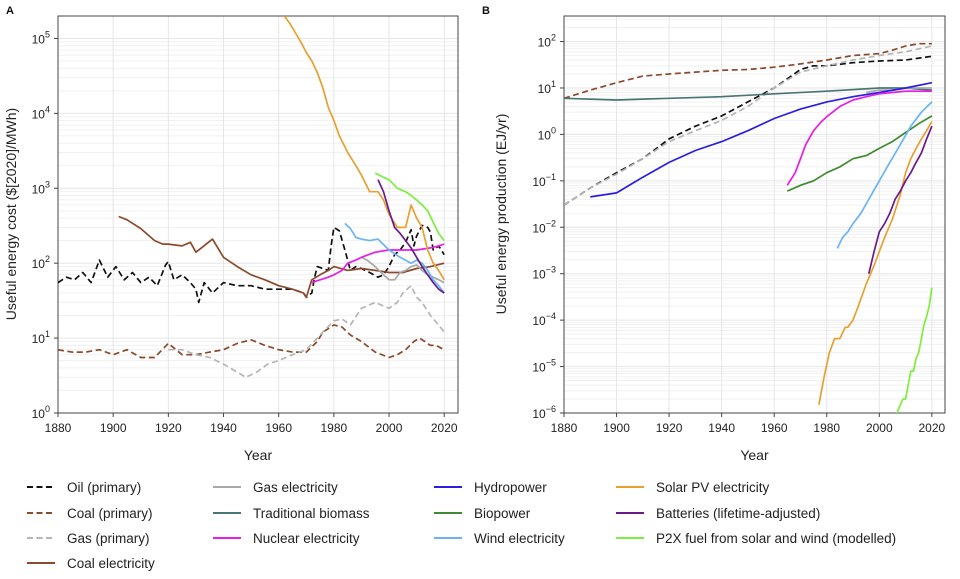 This screenshot has height=579, width=960. What do you see at coordinates (281, 257) in the screenshot?
I see `panel-a-series-coal-electricity` at bounding box center [281, 257].